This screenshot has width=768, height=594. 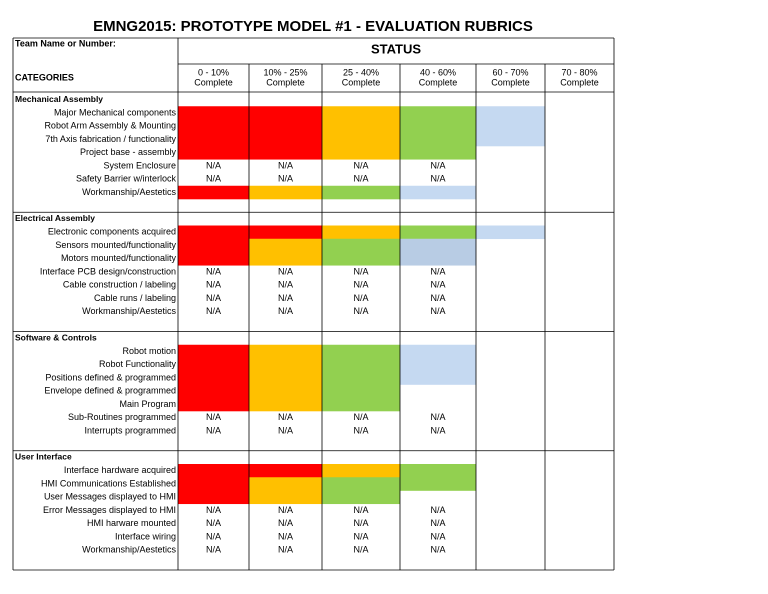 What do you see at coordinates (56, 337) in the screenshot?
I see `section-title: Software & Controls` at bounding box center [56, 337].